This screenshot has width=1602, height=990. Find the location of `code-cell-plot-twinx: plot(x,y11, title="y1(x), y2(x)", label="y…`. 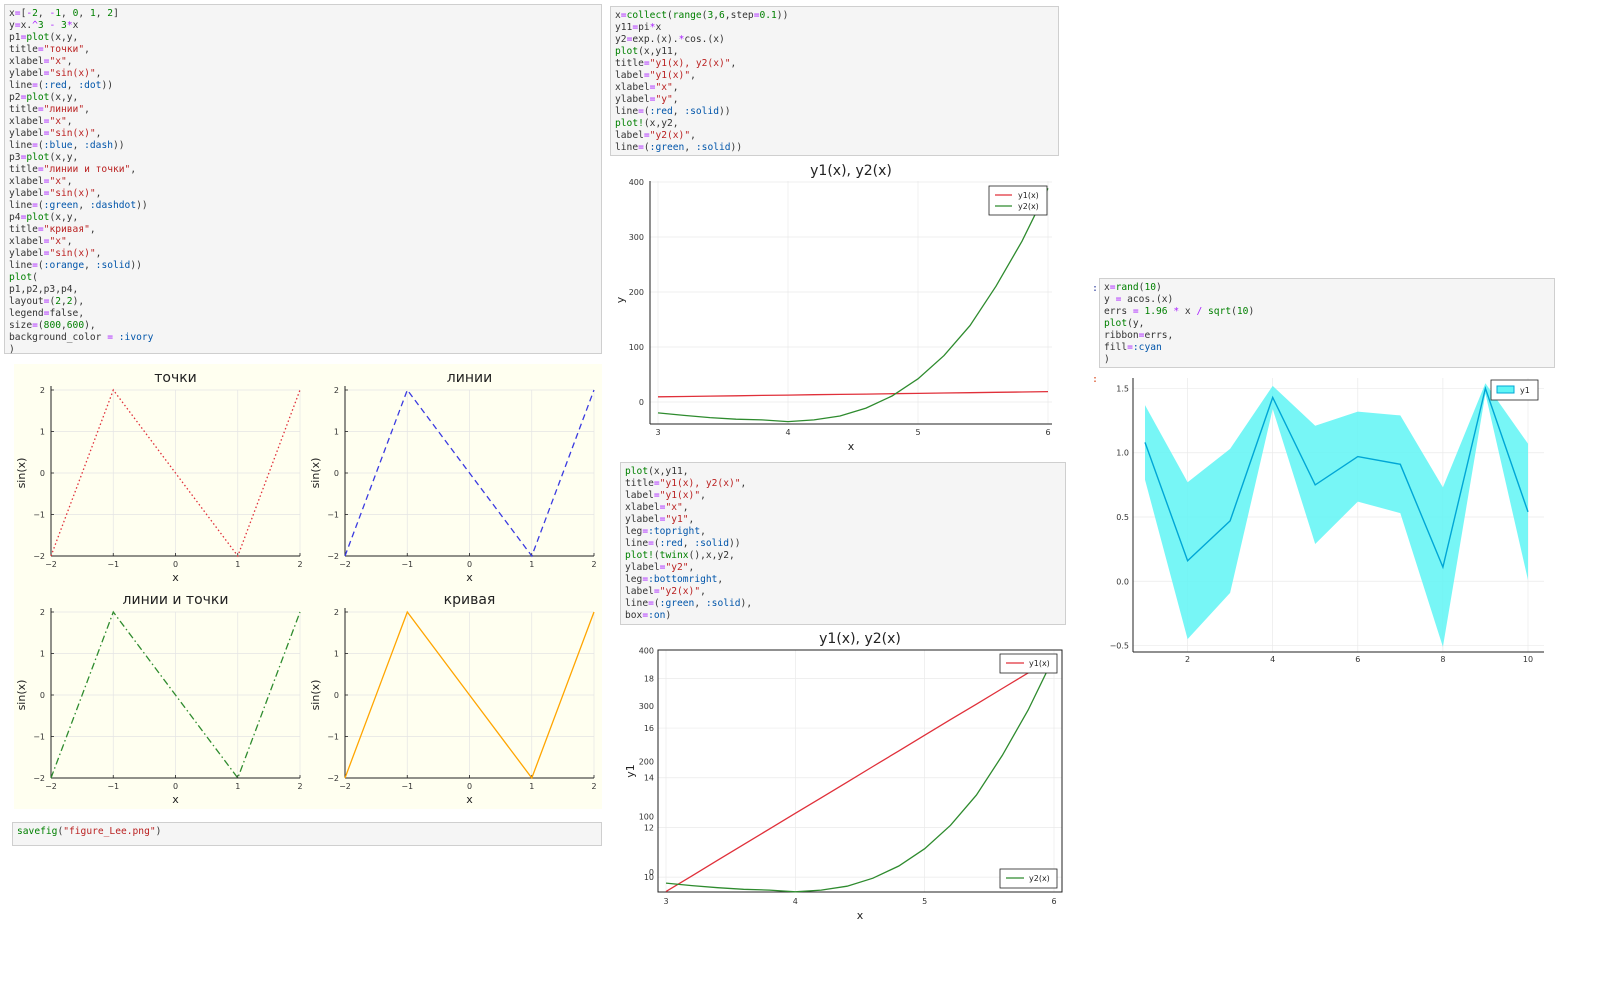

code-cell-plot-twinx: plot(x,y11, title="y1(x), y2(x)", label="y… is located at coordinates (843, 543).